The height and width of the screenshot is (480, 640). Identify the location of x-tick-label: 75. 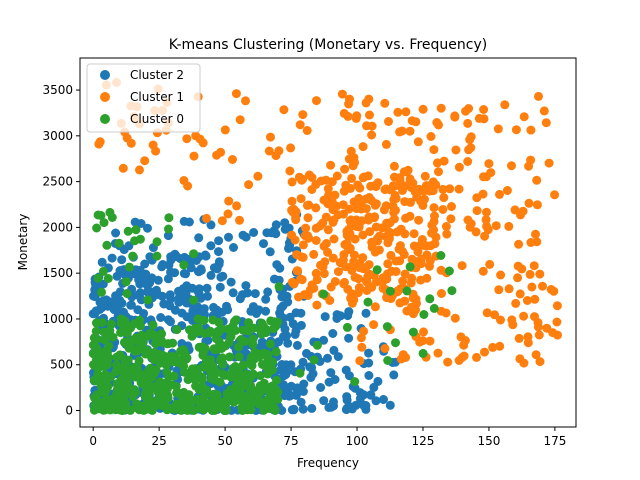
(290, 441).